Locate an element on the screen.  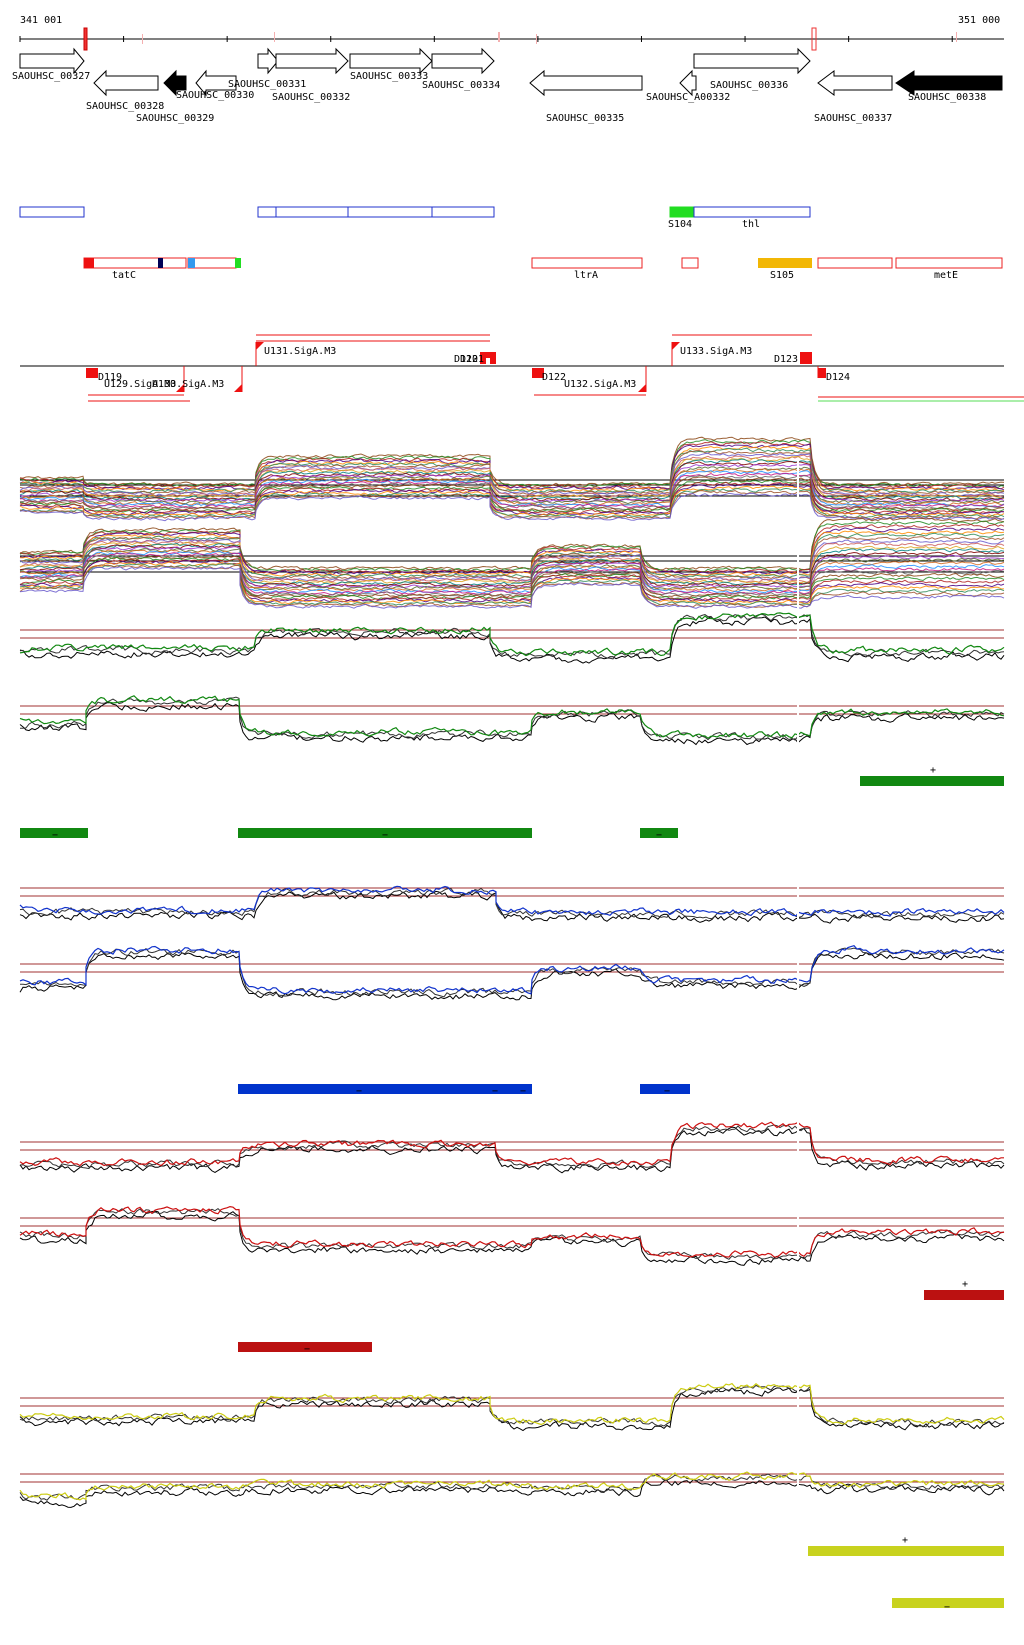
gene-SAOUHSC_00336: SAOUHSC_00336 is located at coordinates (752, 69).